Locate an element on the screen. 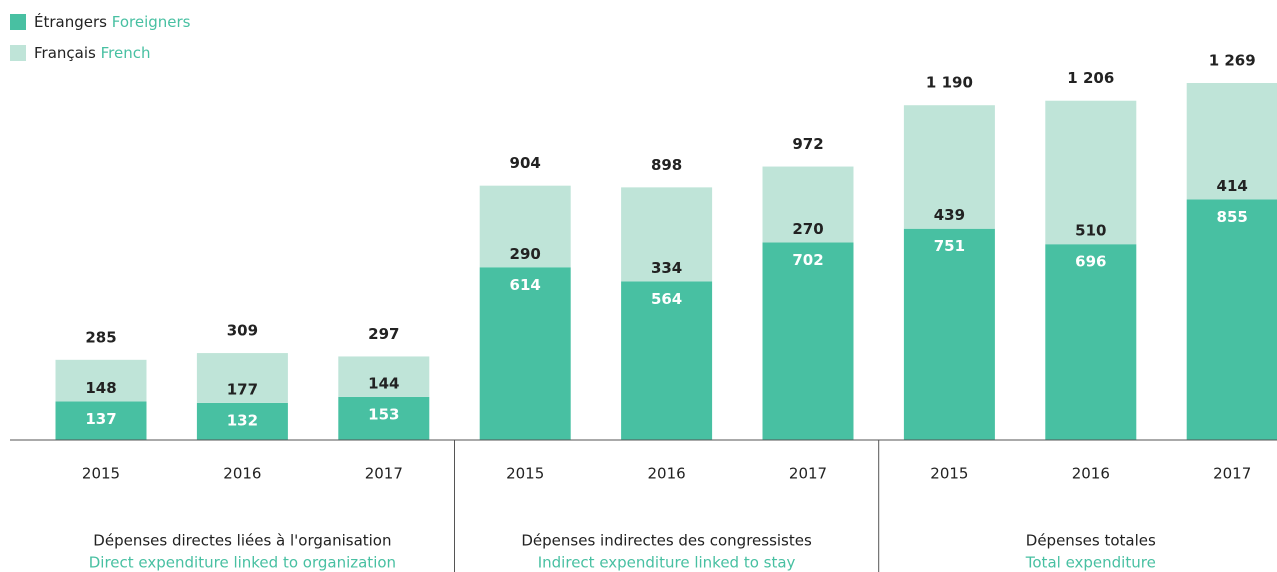 Image resolution: width=1277 pixels, height=572 pixels. value-label: 148 is located at coordinates (100, 388).